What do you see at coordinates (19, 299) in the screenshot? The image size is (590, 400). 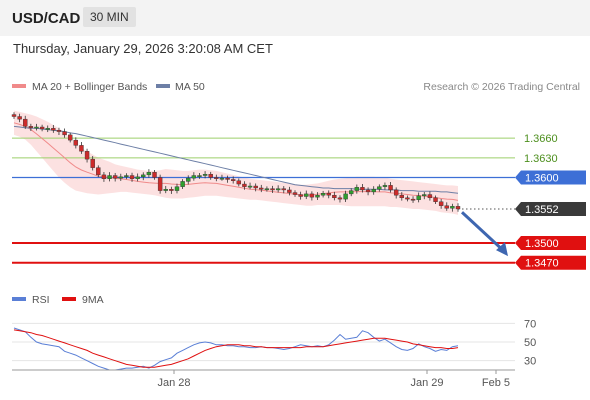 I see `rsi-legend-swatch` at bounding box center [19, 299].